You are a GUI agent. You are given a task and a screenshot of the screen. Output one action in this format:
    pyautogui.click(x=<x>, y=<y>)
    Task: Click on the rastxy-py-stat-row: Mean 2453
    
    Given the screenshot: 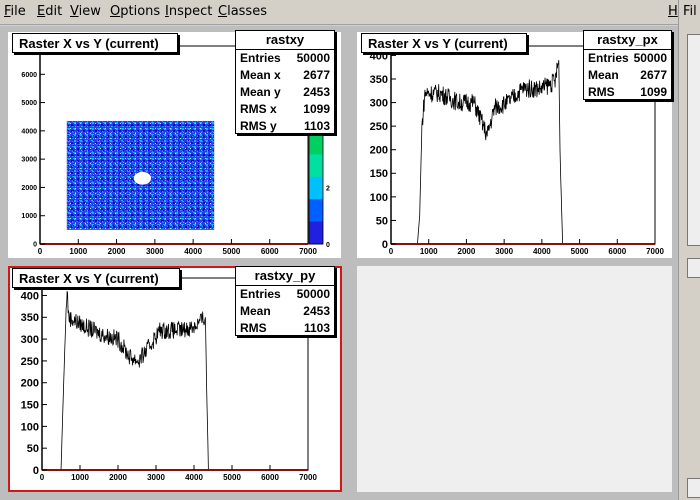 What is the action you would take?
    pyautogui.click(x=285, y=311)
    